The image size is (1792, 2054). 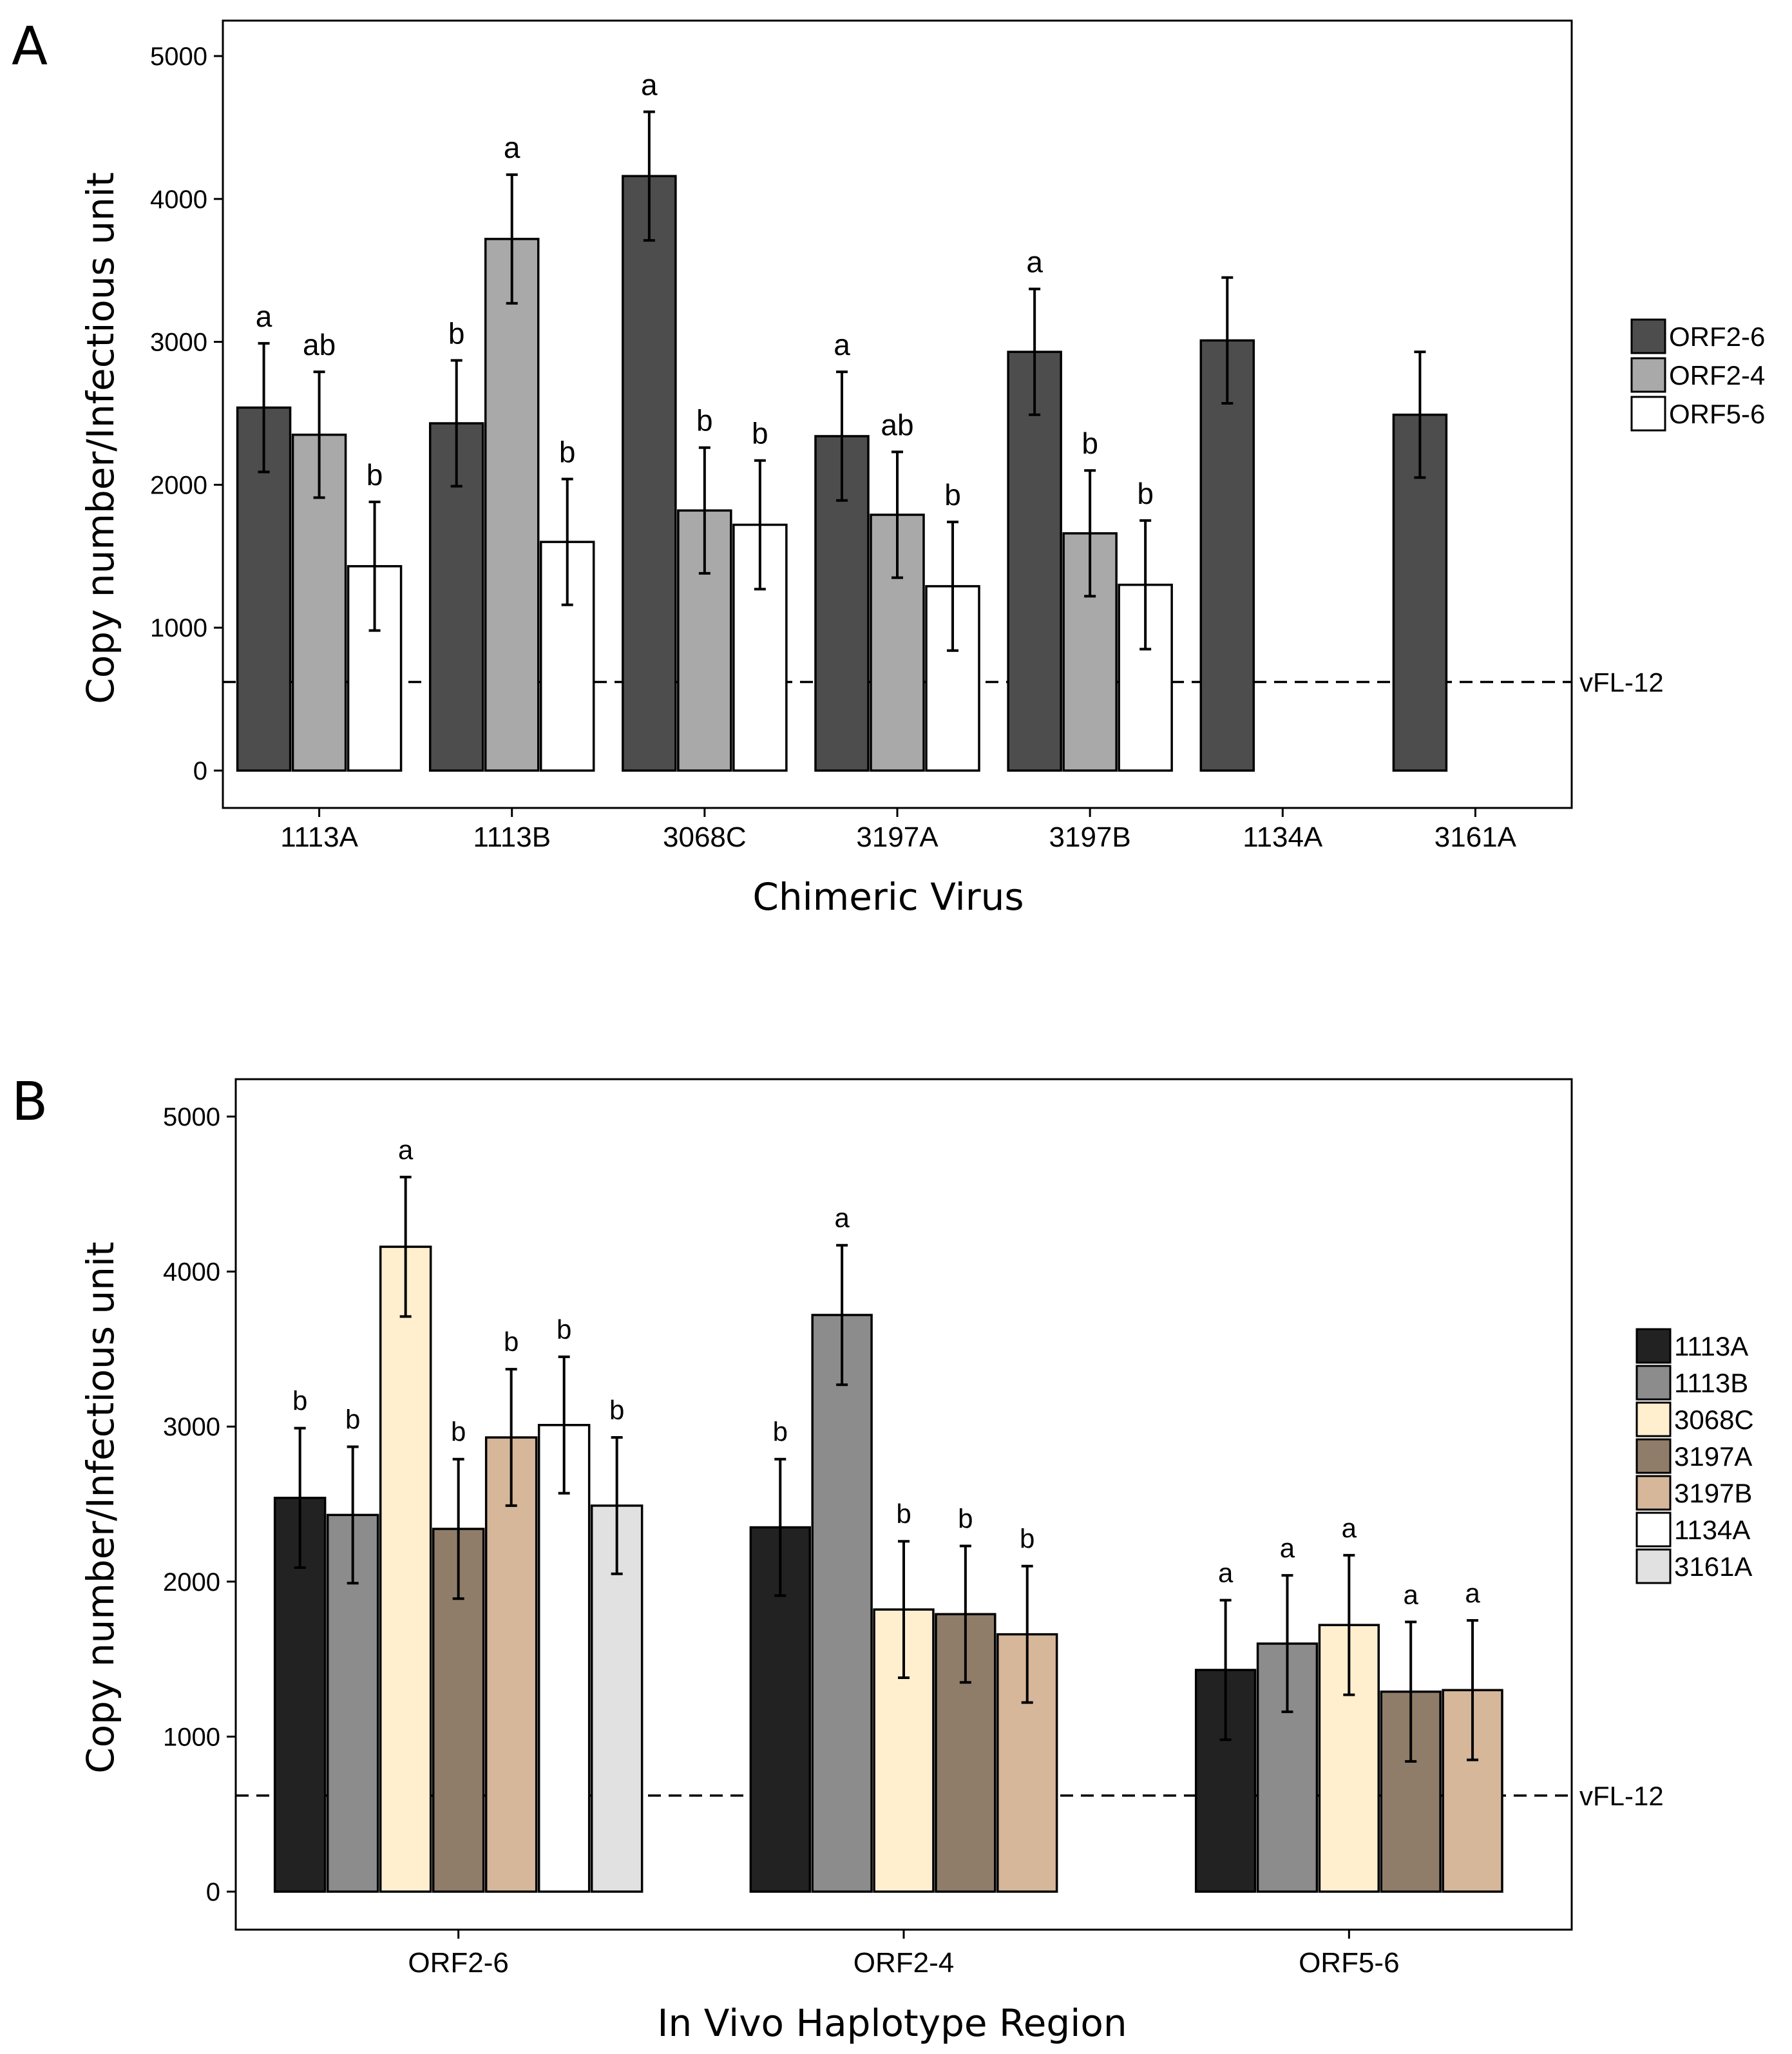 What do you see at coordinates (192, 1427) in the screenshot?
I see `panel-b-y-tick-label: 3000` at bounding box center [192, 1427].